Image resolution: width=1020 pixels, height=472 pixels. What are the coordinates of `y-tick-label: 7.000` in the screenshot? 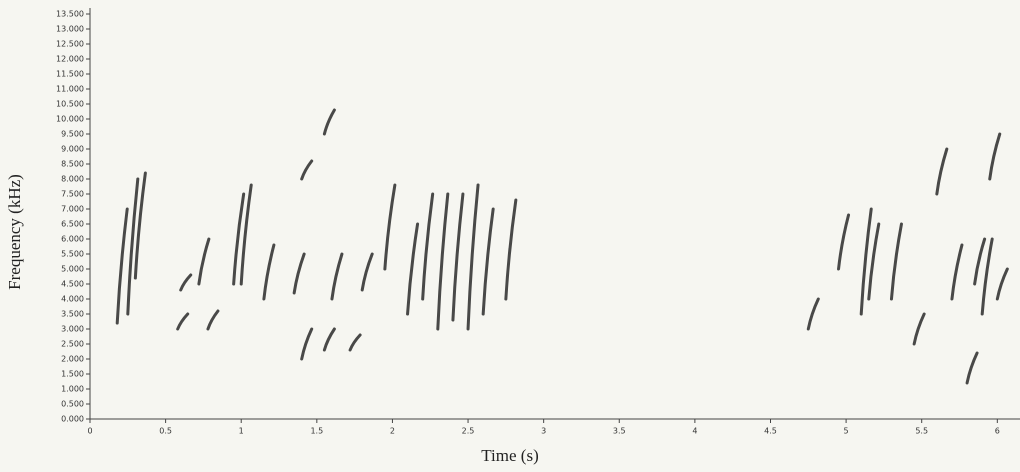 It's located at (72, 209).